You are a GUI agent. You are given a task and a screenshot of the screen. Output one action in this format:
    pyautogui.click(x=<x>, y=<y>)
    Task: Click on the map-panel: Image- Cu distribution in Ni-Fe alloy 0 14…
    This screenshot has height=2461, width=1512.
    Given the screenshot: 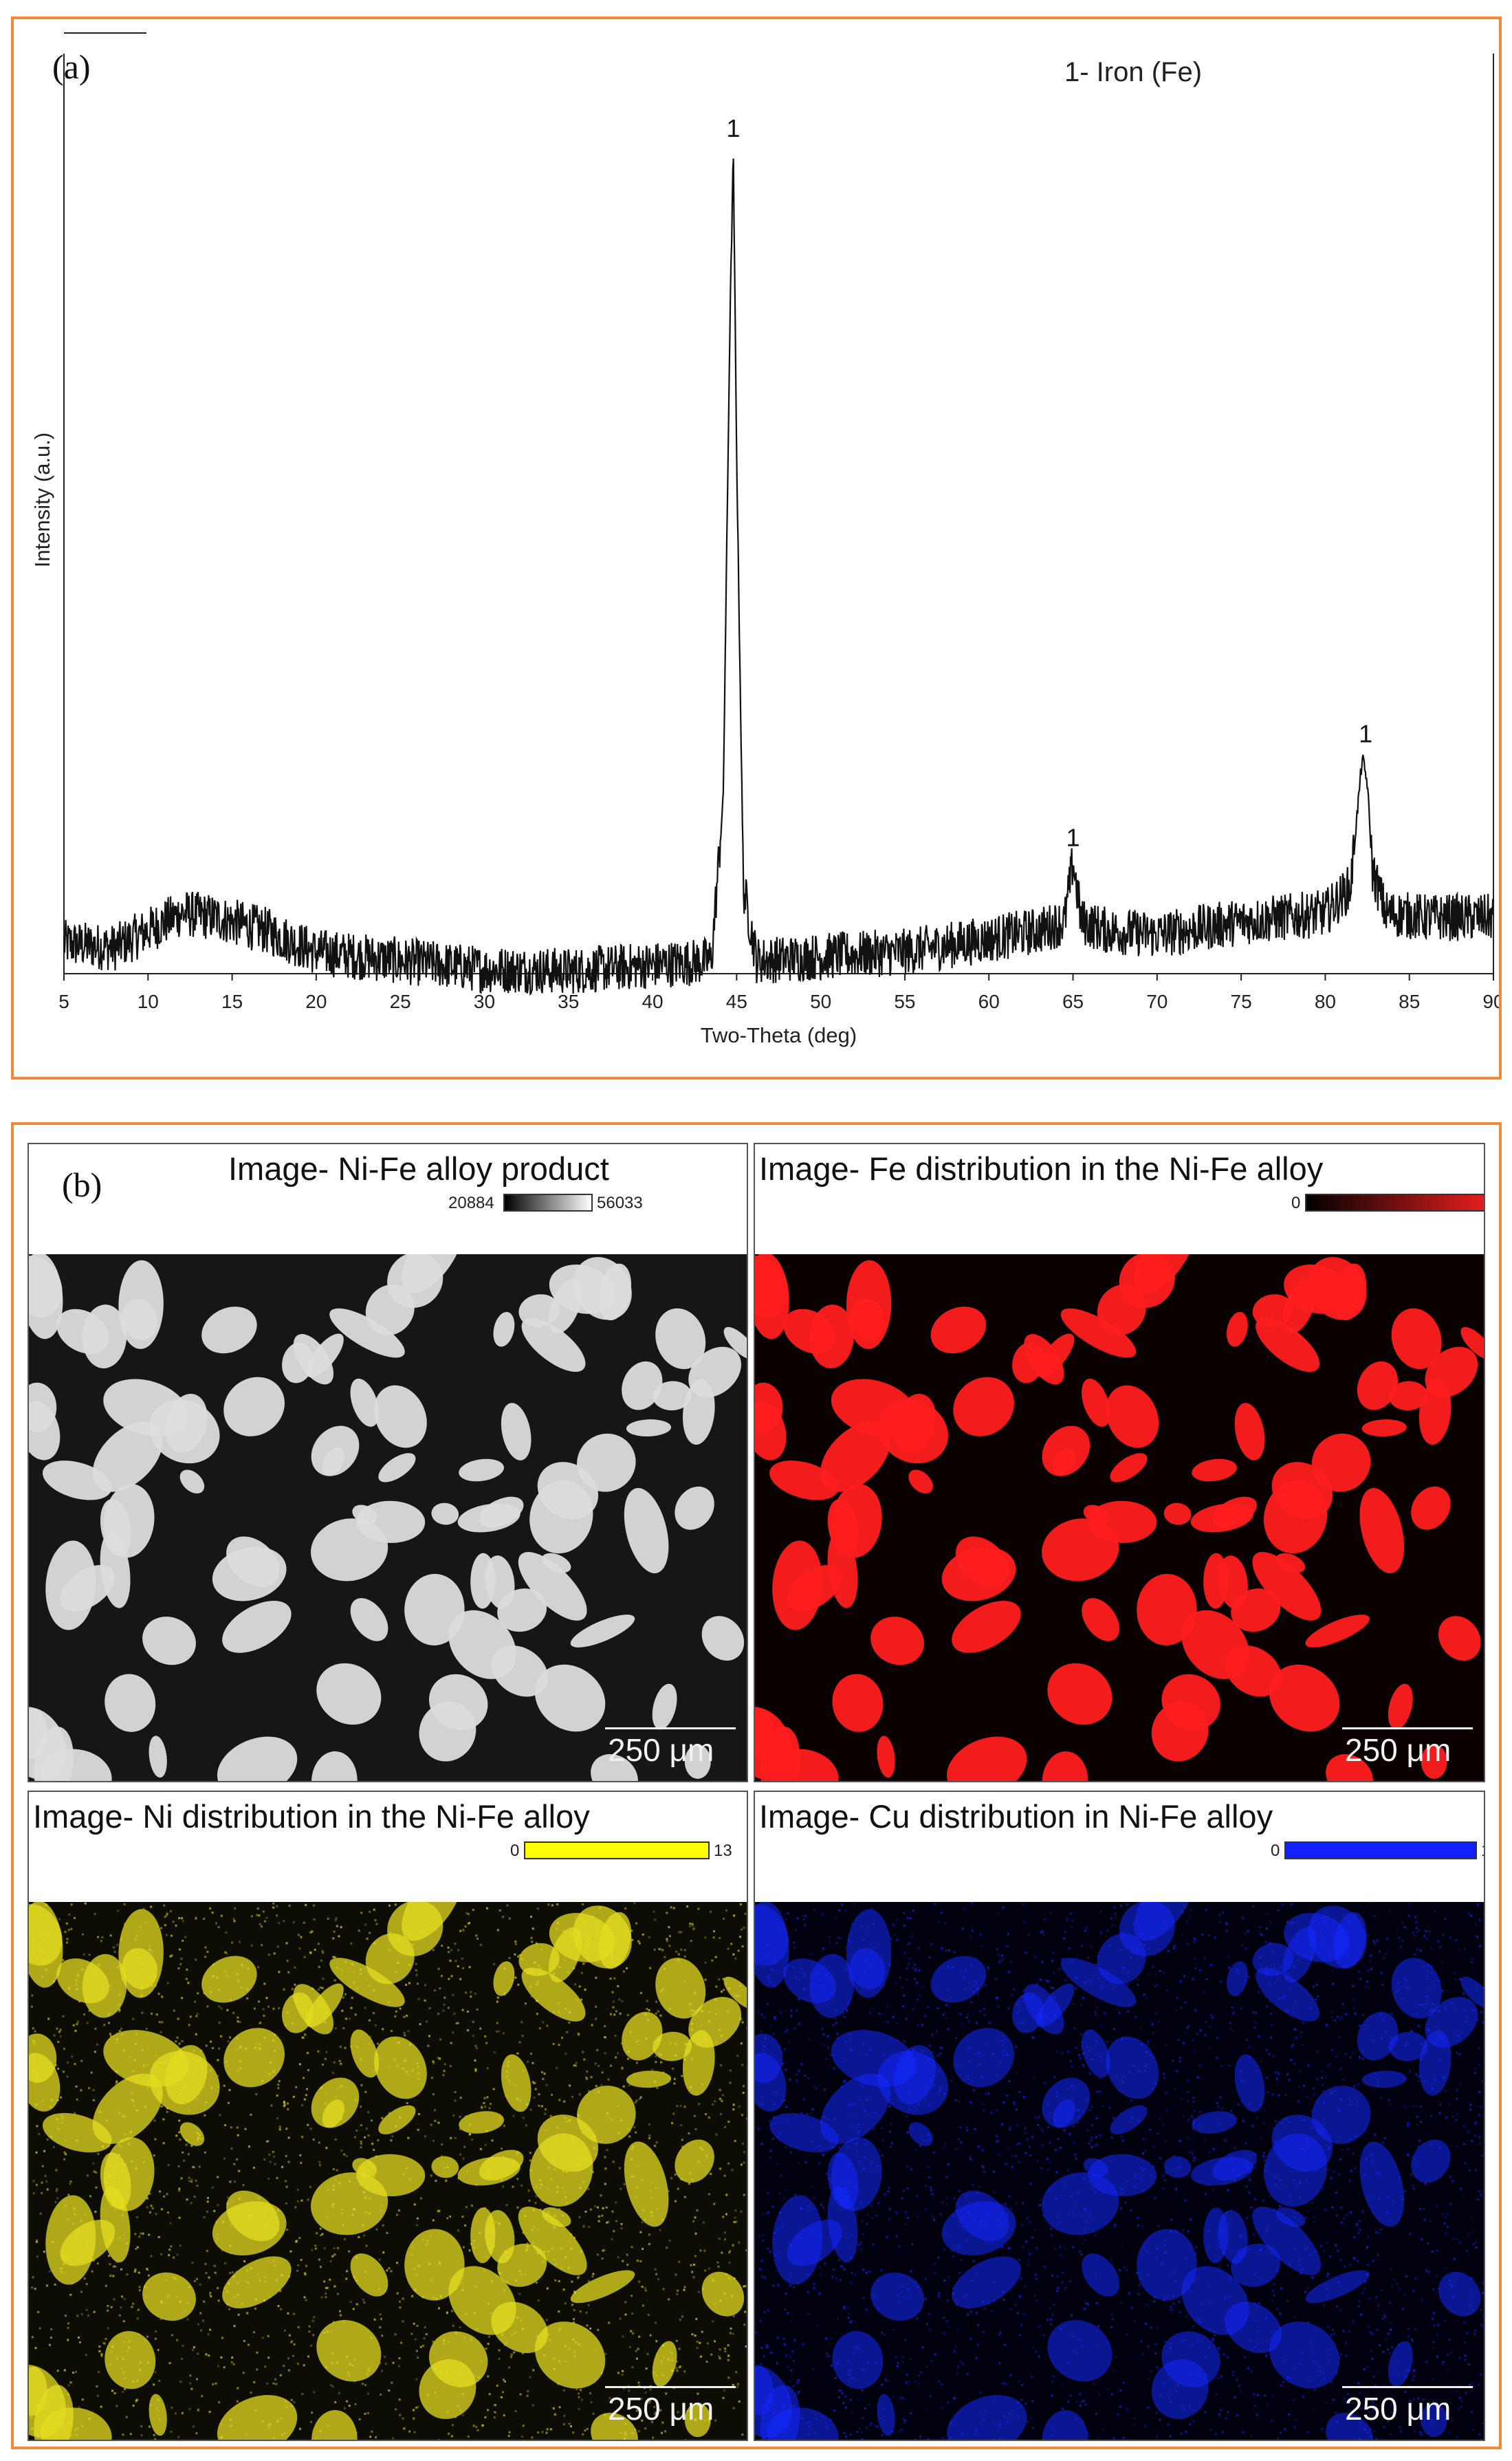 What is the action you would take?
    pyautogui.click(x=1119, y=2116)
    